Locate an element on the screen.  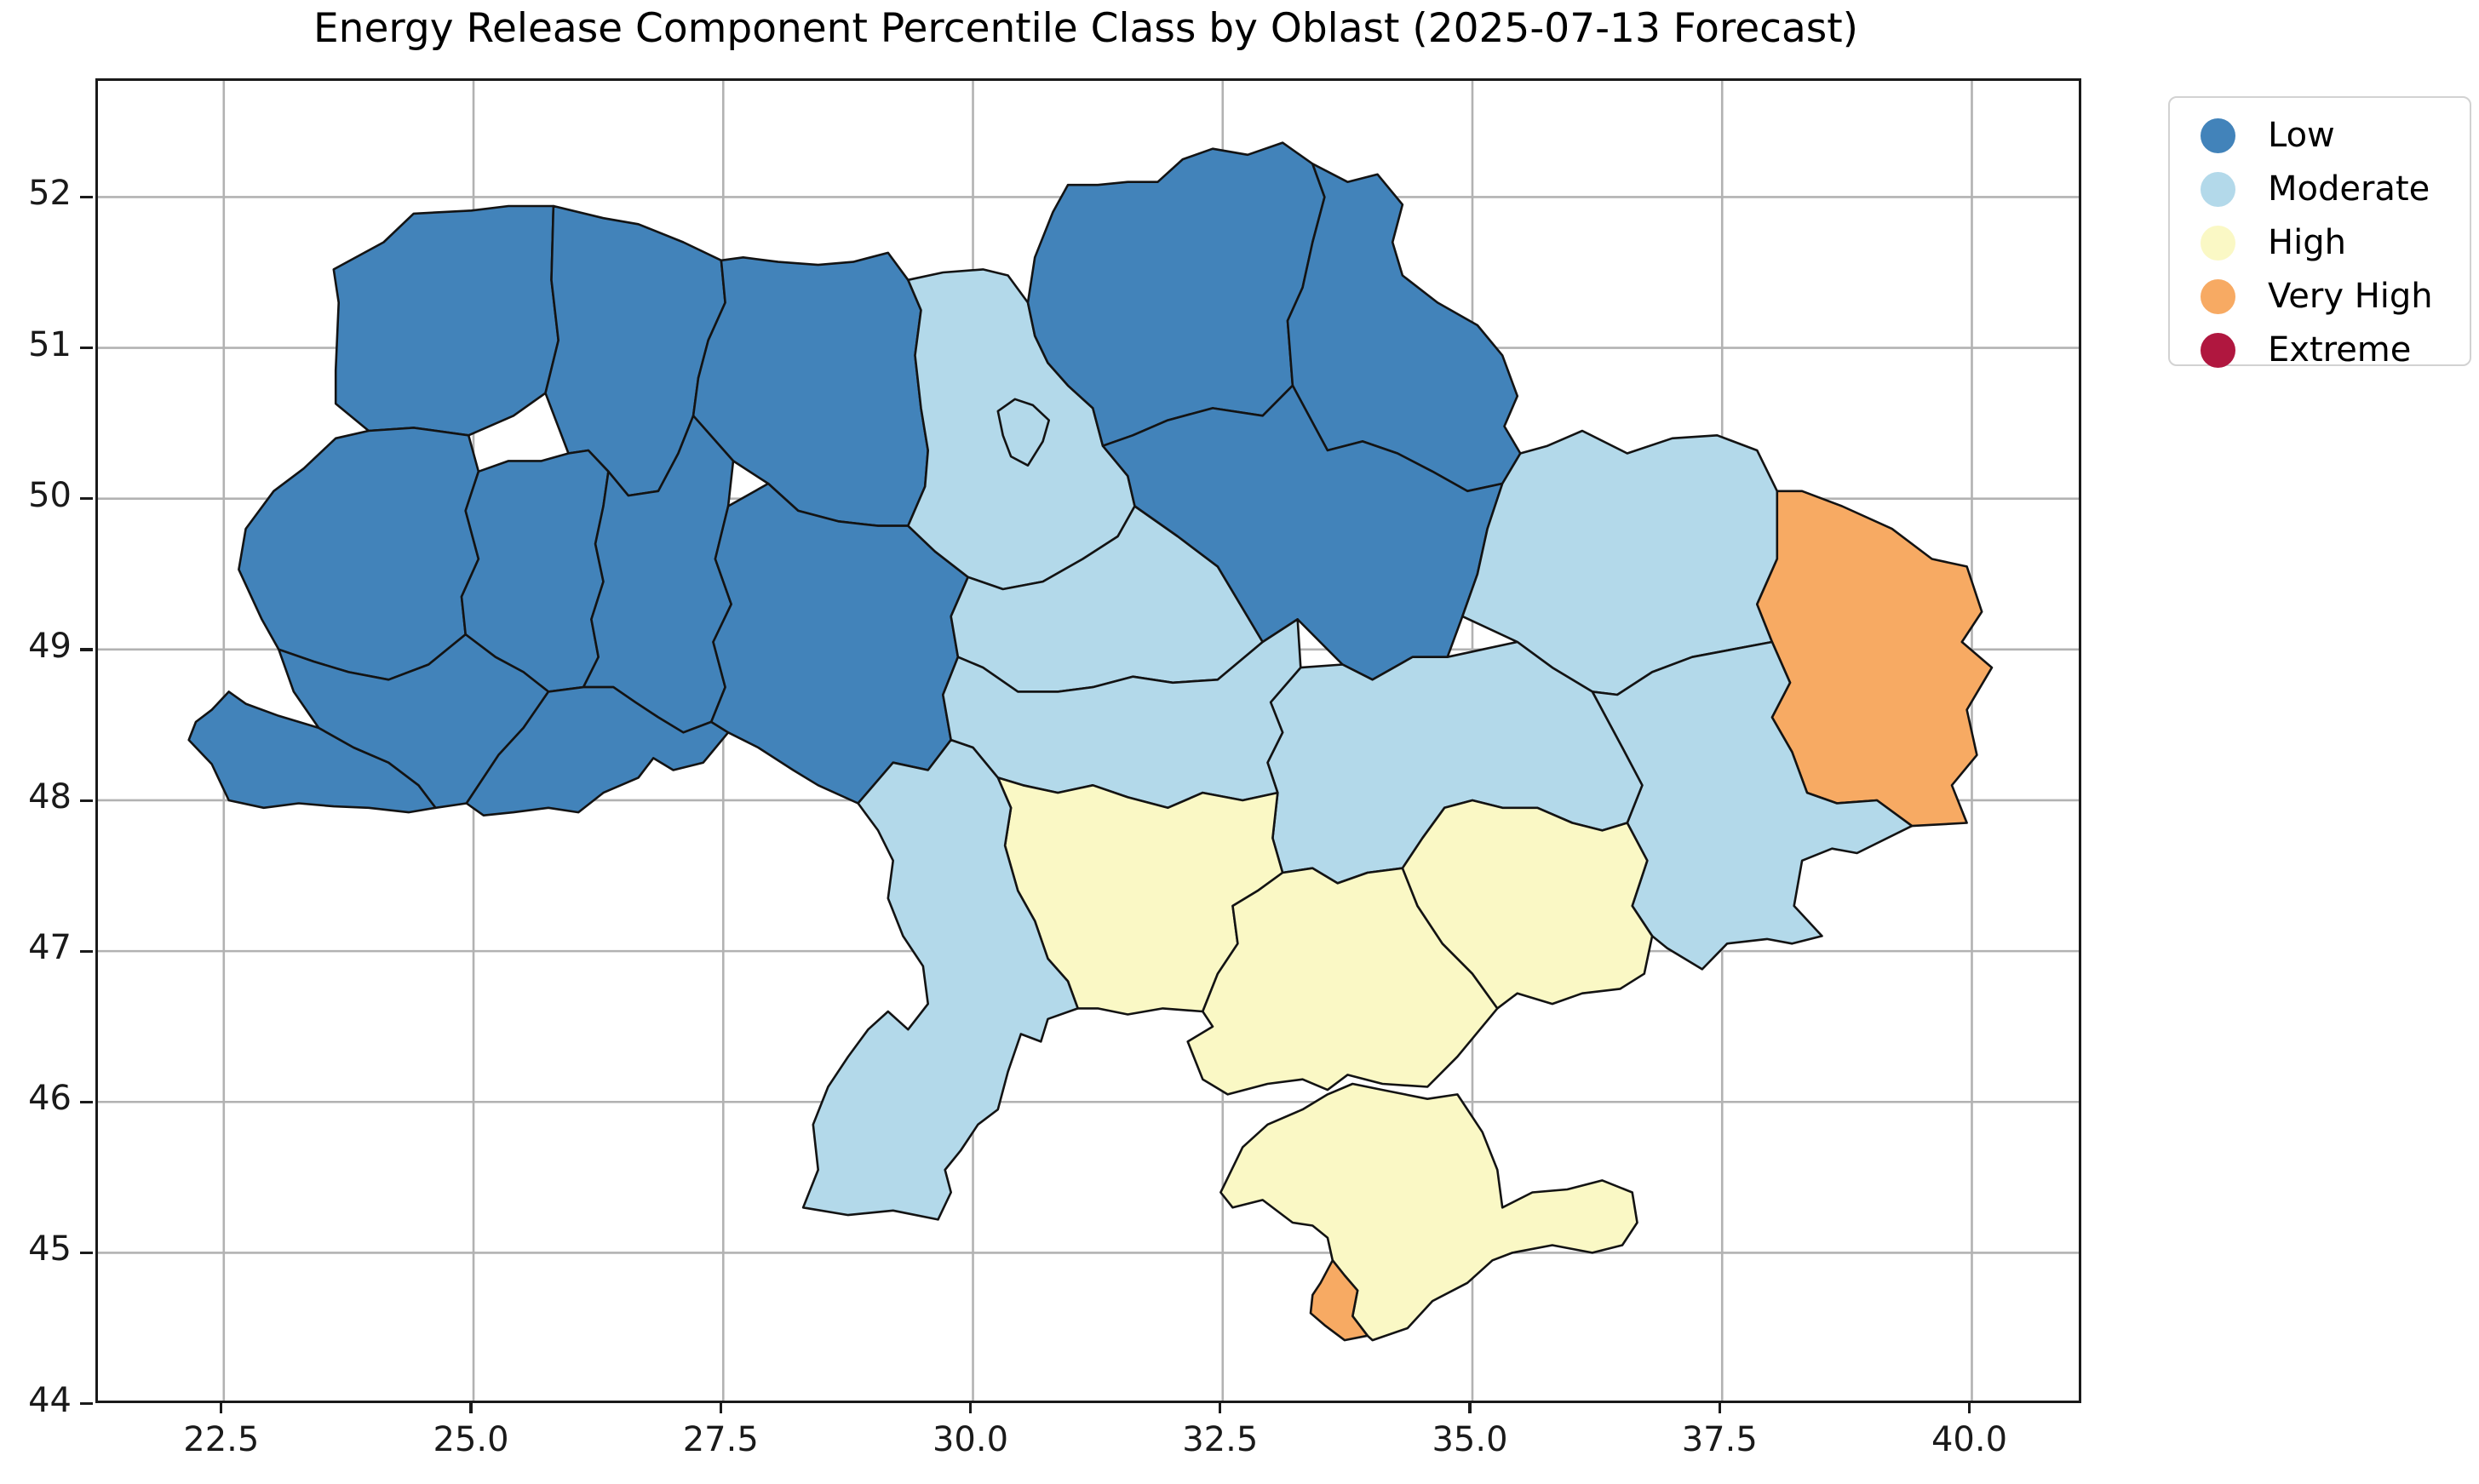
x-tick-label: 27.5 is located at coordinates (720, 1439).